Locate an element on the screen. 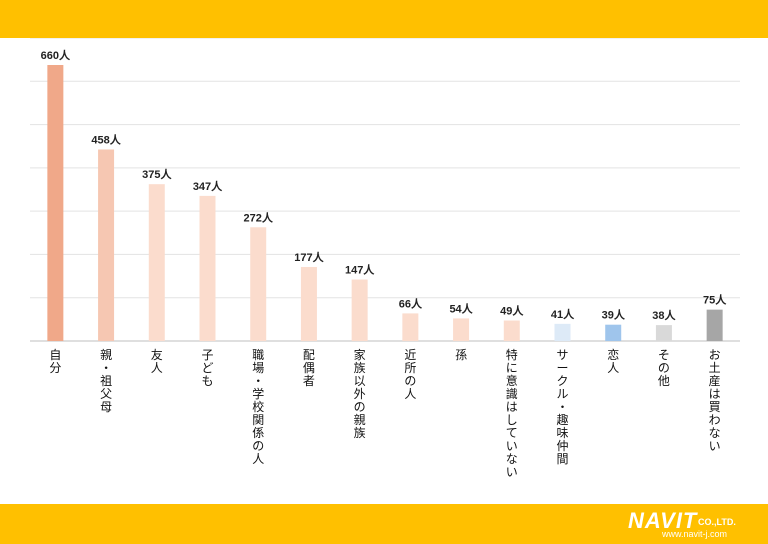  category-label-char: 所 is located at coordinates (410, 368).